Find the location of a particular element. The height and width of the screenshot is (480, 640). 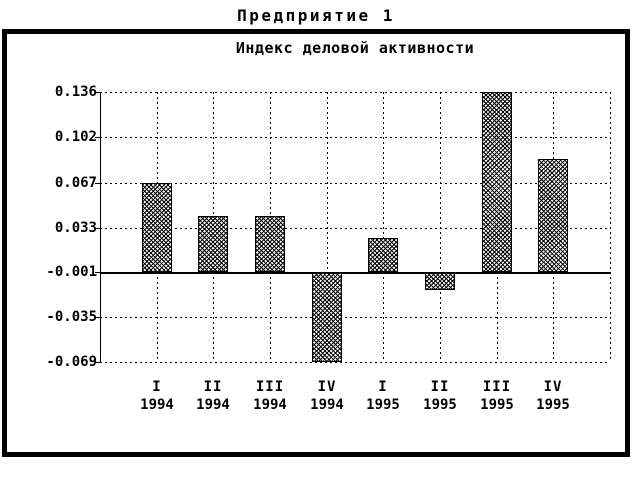

zero-baseline-line is located at coordinates (355, 273).